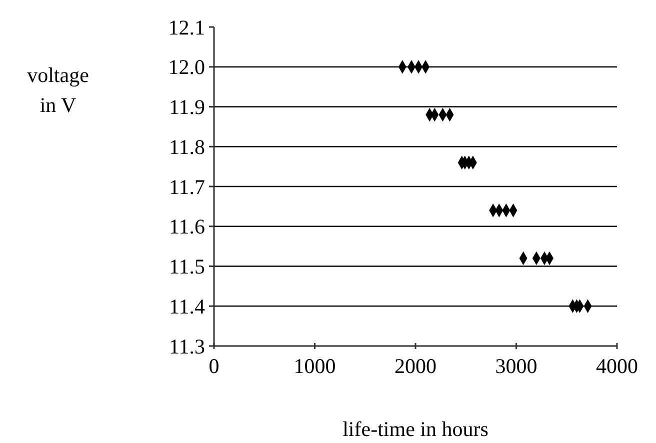 This screenshot has width=656, height=443. I want to click on x-tick-label: 4000, so click(617, 366).